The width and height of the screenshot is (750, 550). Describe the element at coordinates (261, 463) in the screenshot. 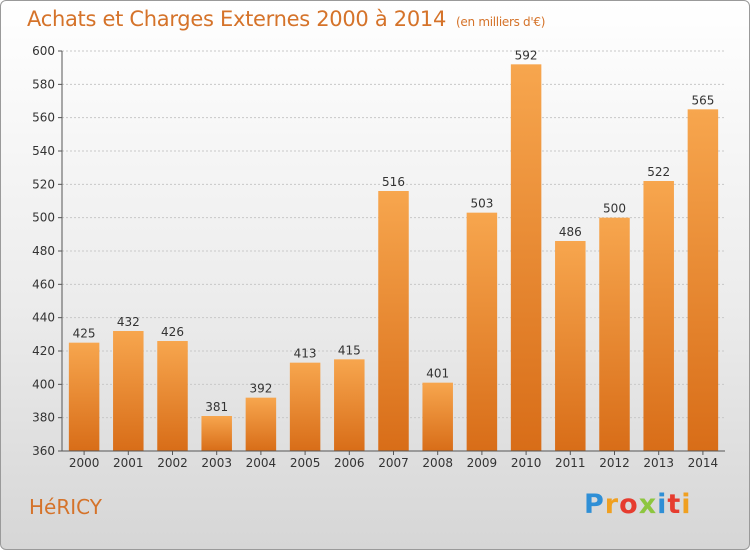

I see `x-tick-label-2004: 2004` at that location.